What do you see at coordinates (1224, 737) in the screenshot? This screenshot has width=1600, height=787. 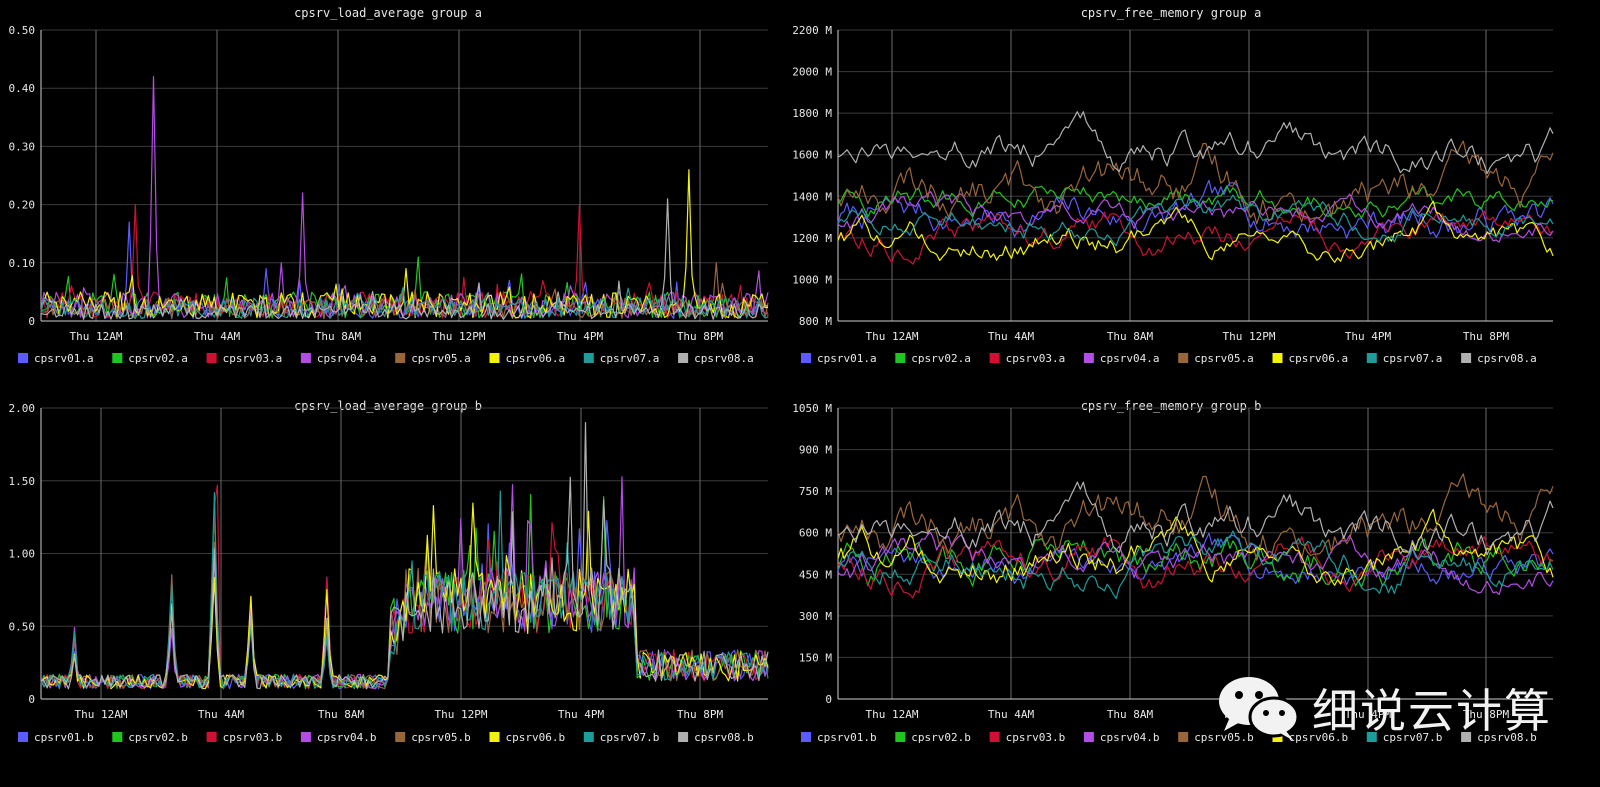 I see `legend-label: cpsrv05.b` at bounding box center [1224, 737].